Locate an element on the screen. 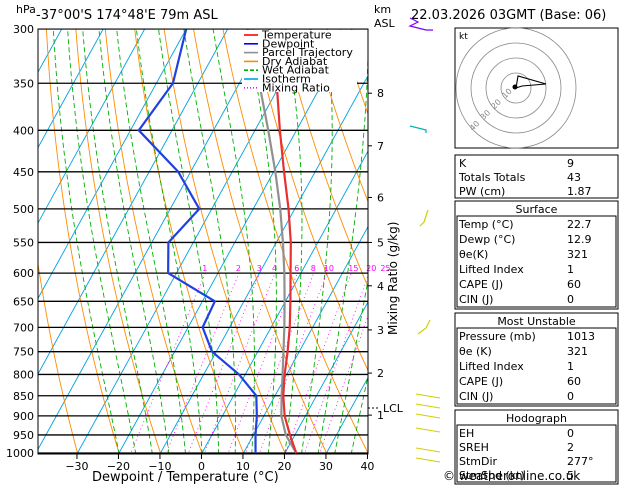  height-ref: ASL is located at coordinates (385, 23).